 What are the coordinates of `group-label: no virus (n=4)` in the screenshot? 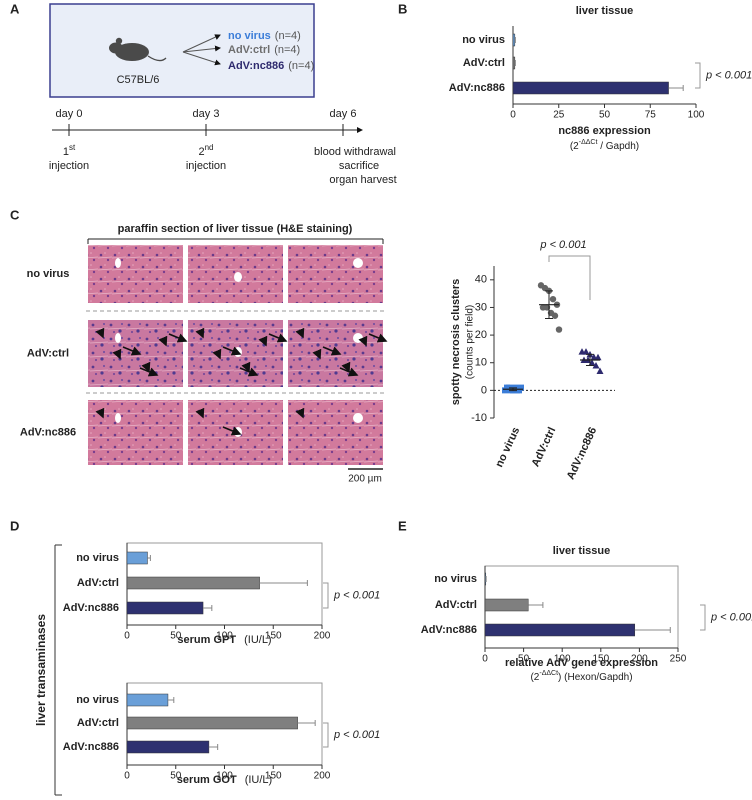 It's located at (264, 36).